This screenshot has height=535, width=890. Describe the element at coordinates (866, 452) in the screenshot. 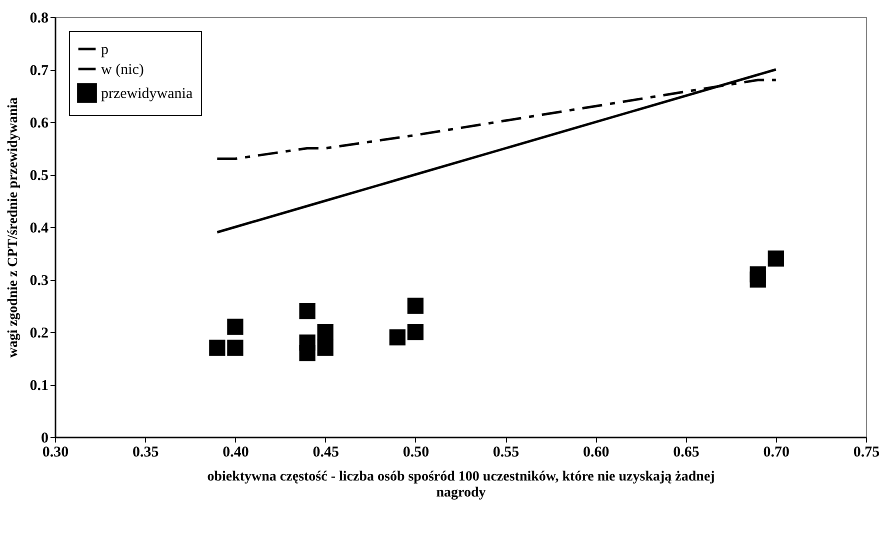

I see `x-tick-label: 0.75` at that location.